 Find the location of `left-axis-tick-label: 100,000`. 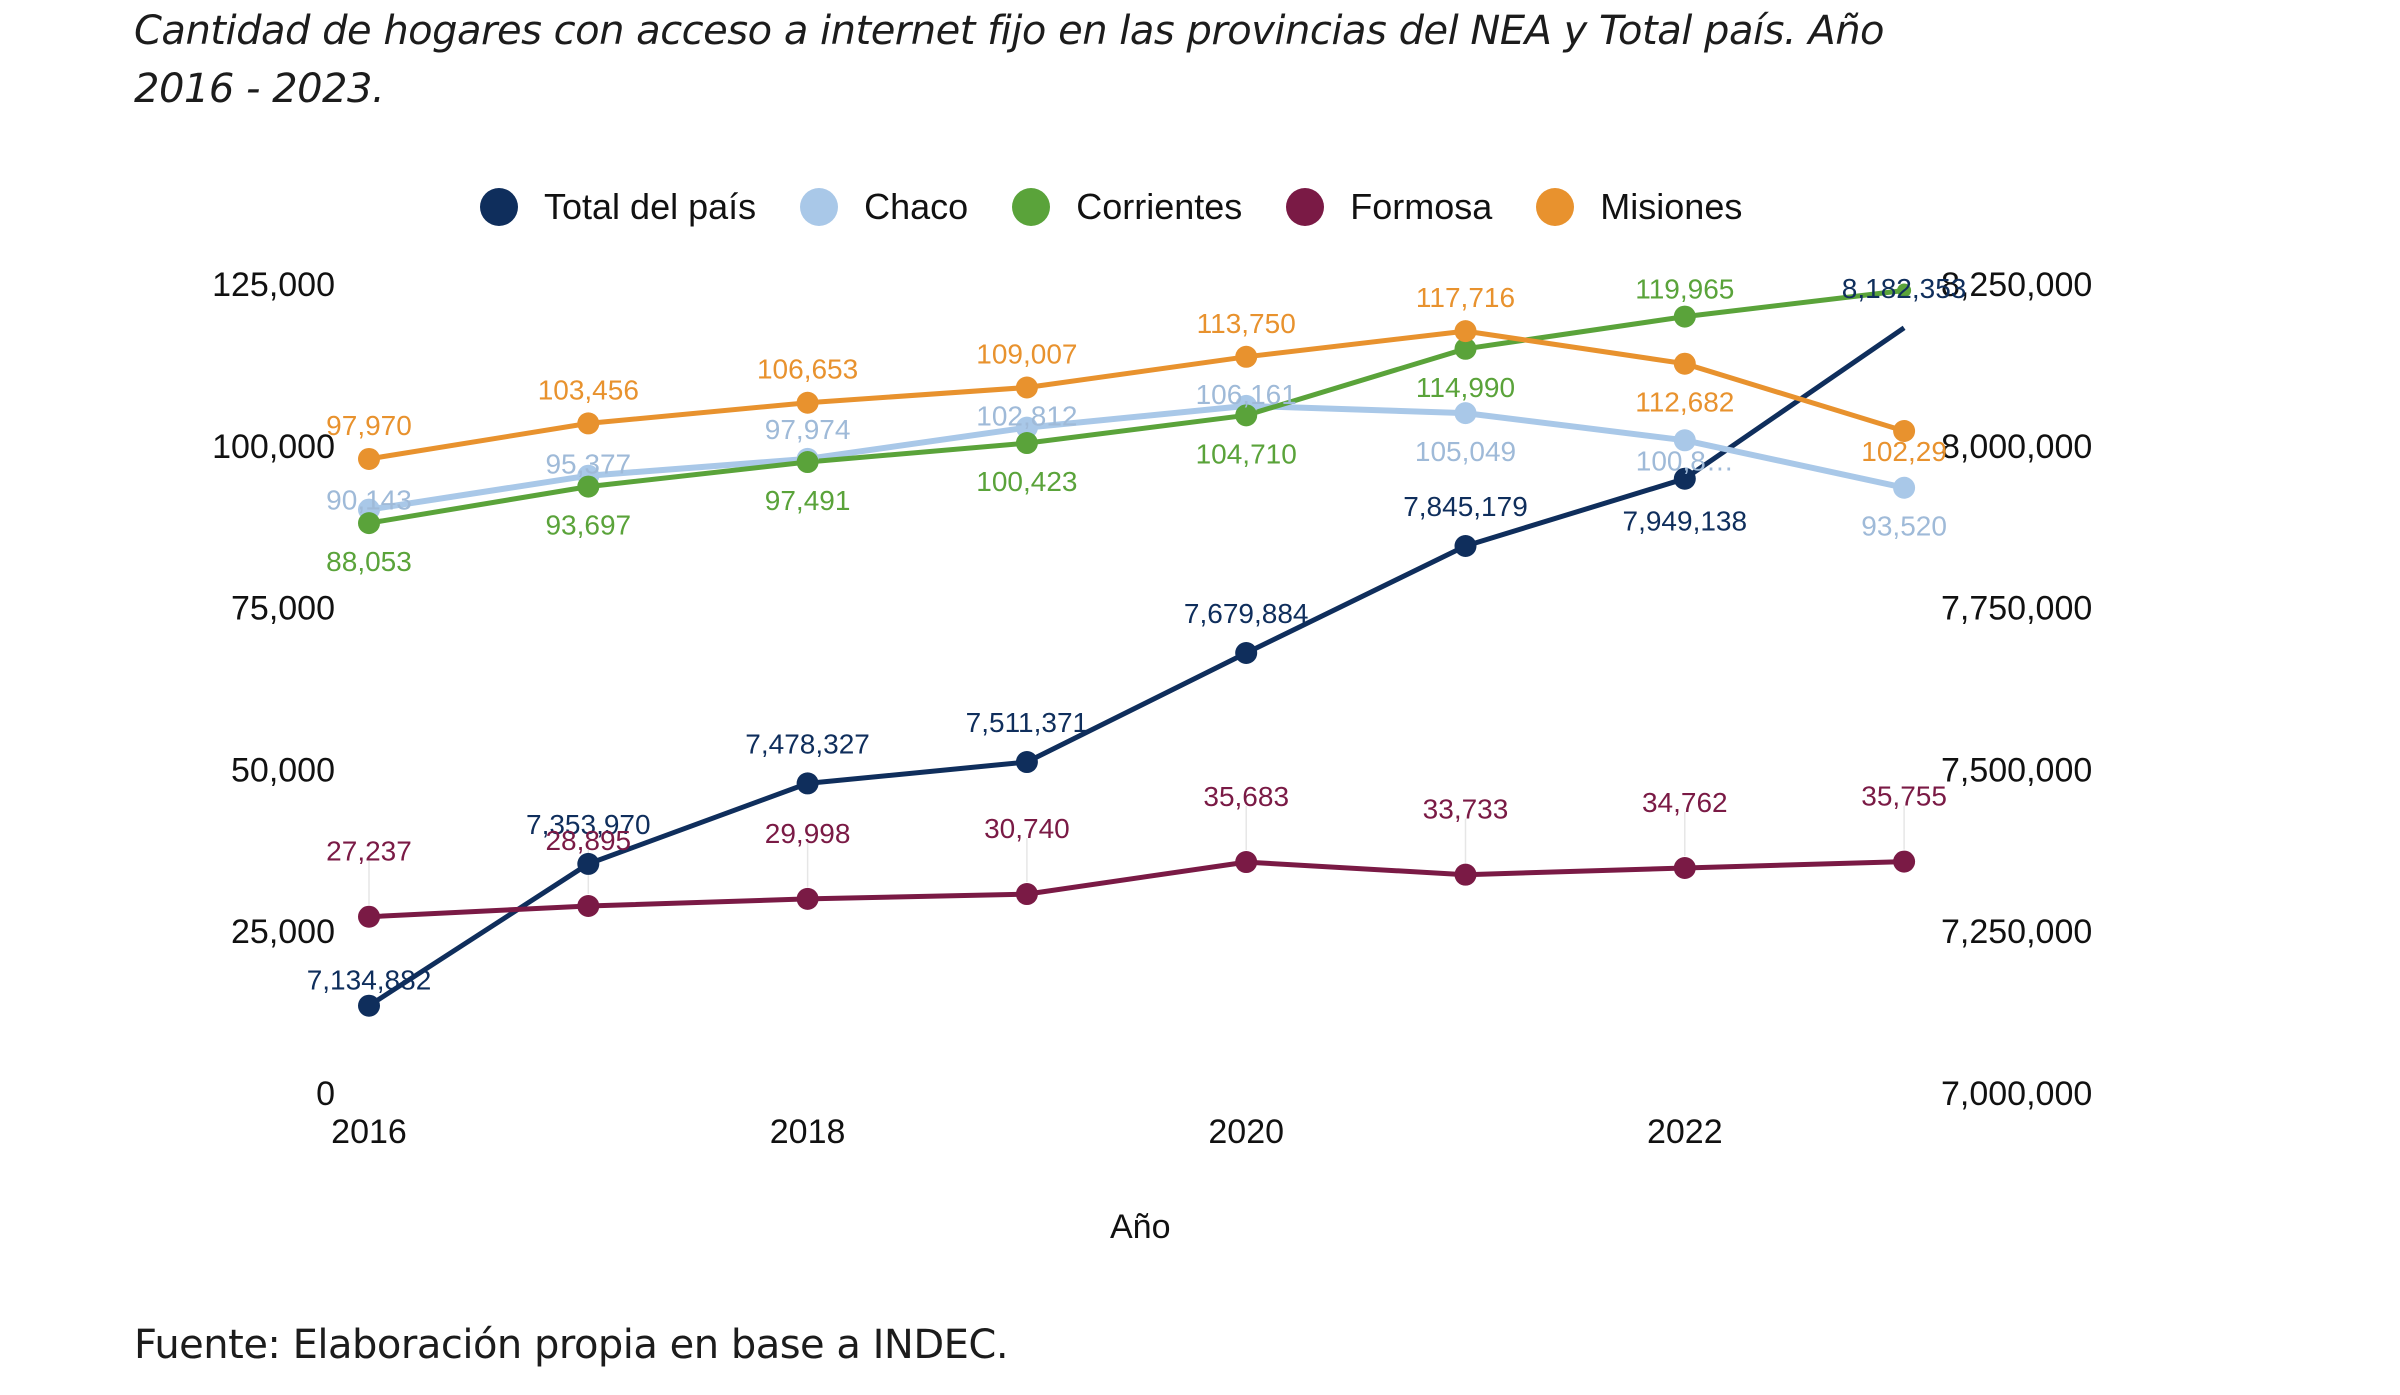

left-axis-tick-label: 100,000 is located at coordinates (273, 447).